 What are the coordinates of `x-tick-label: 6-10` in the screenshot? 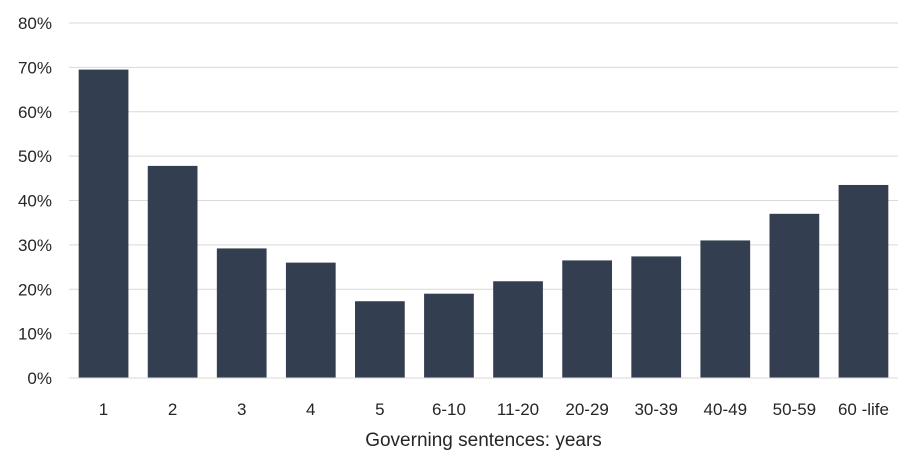 It's located at (449, 409).